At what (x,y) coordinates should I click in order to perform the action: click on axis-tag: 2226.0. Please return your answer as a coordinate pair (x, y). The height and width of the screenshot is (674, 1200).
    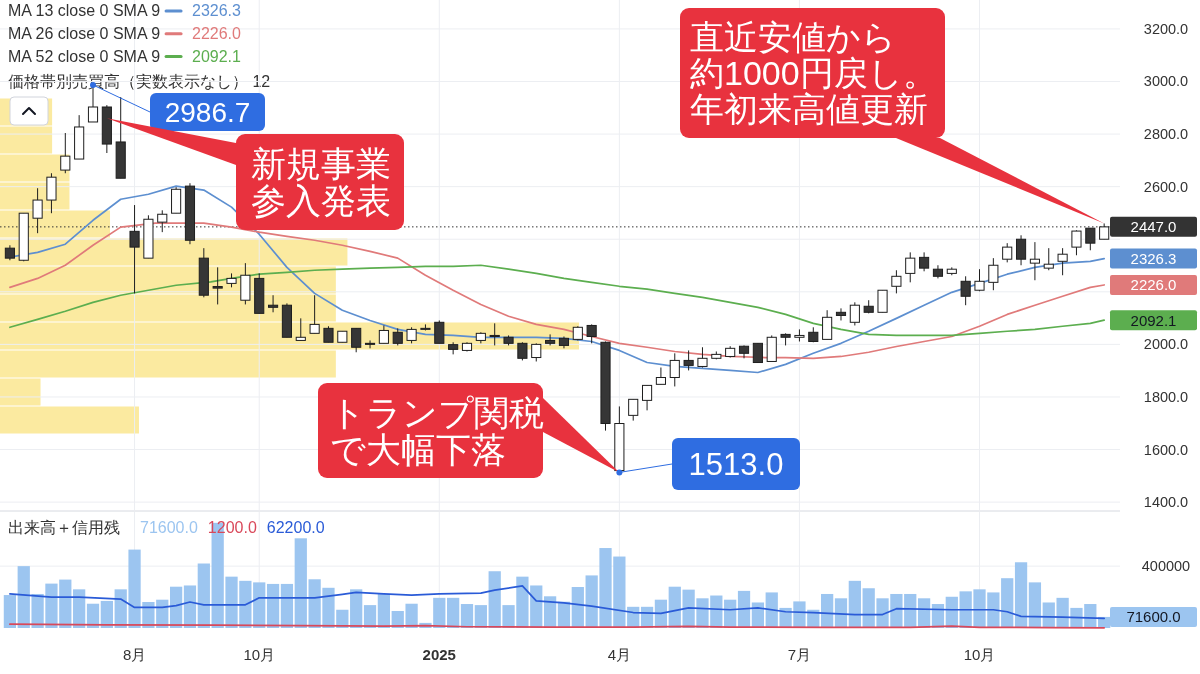
    Looking at the image, I should click on (1153, 284).